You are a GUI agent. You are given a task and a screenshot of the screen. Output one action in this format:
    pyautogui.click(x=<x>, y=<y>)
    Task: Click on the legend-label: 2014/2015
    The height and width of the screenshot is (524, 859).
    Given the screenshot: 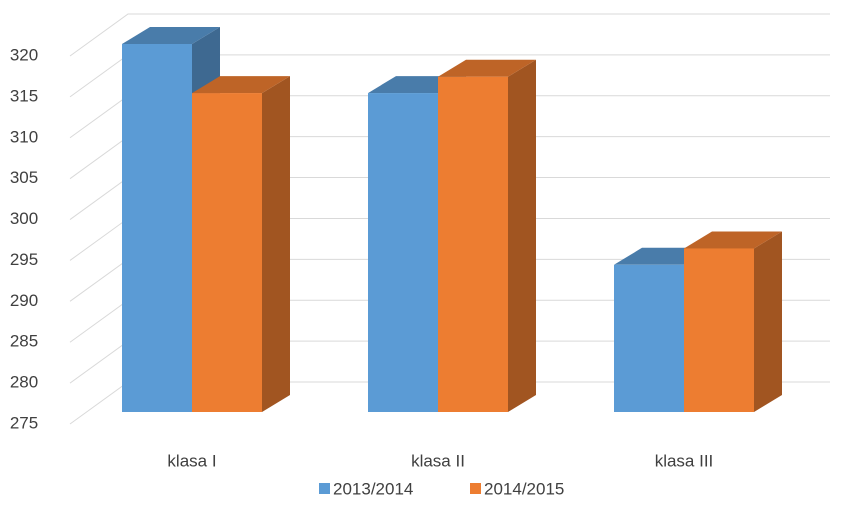 What is the action you would take?
    pyautogui.click(x=524, y=488)
    